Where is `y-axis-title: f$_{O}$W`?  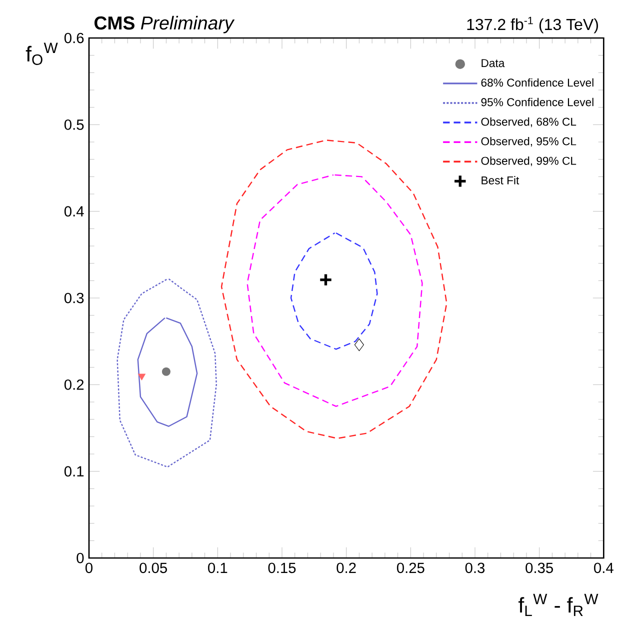 y-axis-title: f$_{O}$W is located at coordinates (42, 53).